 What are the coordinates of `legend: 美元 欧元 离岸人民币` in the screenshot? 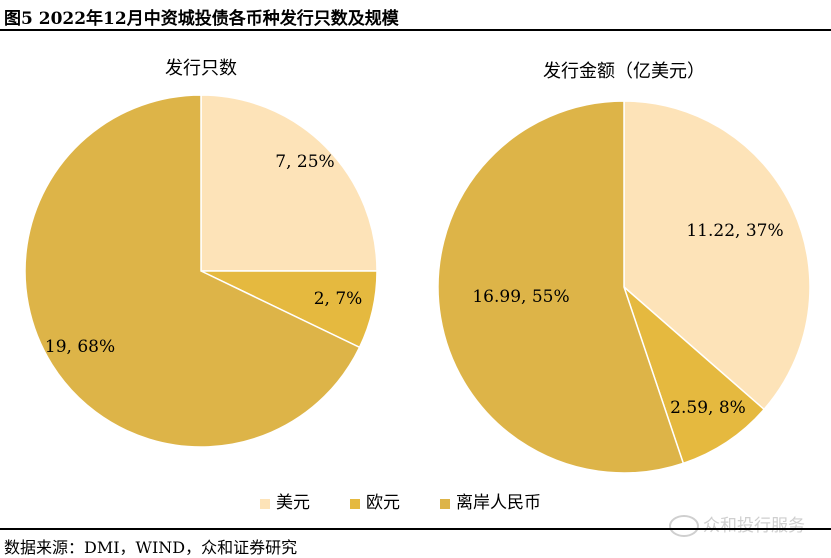 It's located at (415, 500).